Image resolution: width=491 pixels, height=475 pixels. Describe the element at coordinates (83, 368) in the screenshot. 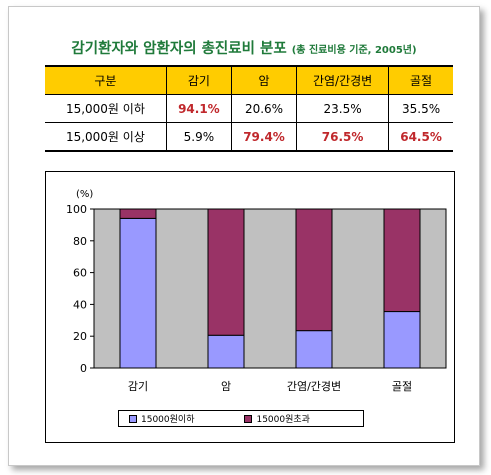

I see `y-tick-label: 0` at that location.